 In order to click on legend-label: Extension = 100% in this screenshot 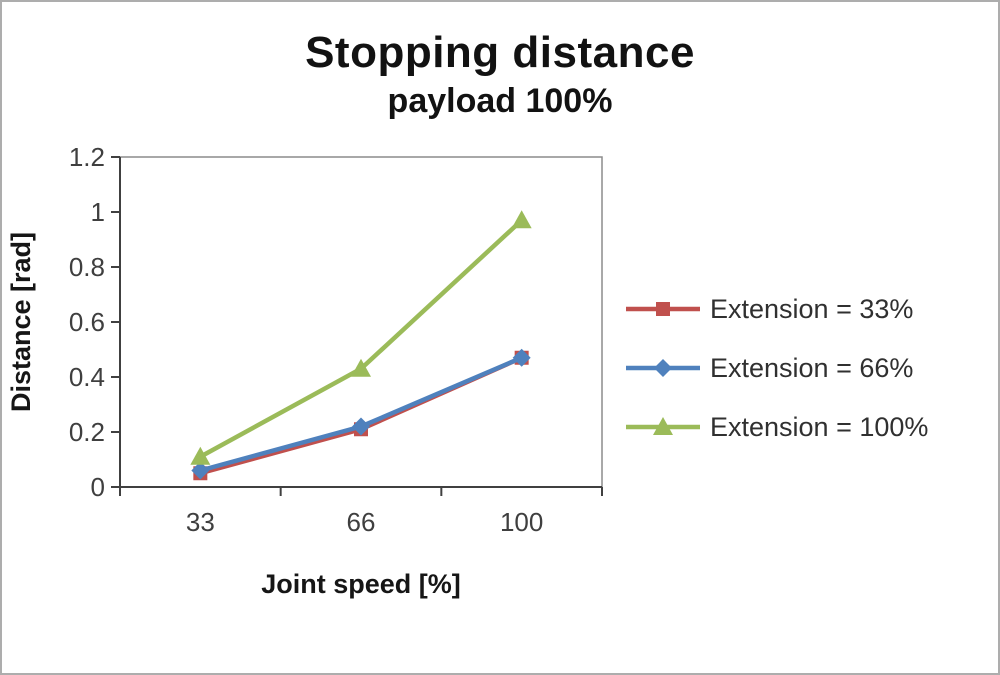, I will do `click(819, 426)`.